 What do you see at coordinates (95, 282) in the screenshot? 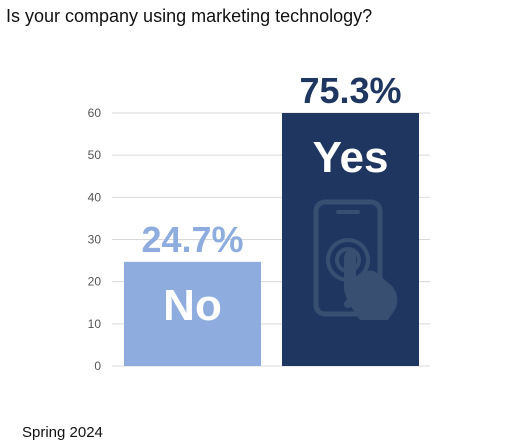
I see `y-tick-label: 20` at bounding box center [95, 282].